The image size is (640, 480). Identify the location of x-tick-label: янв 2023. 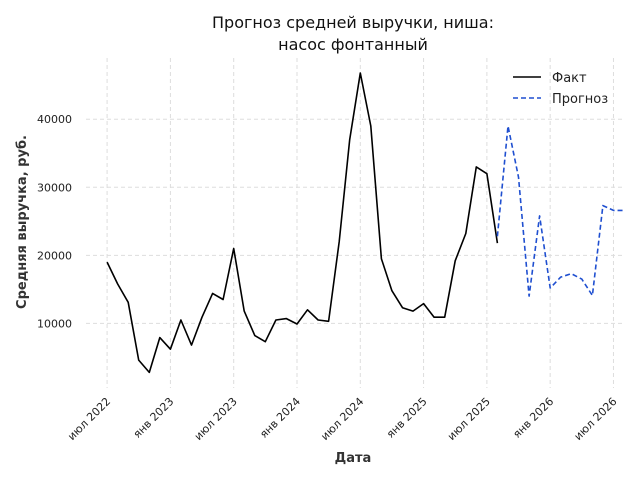
(154, 418).